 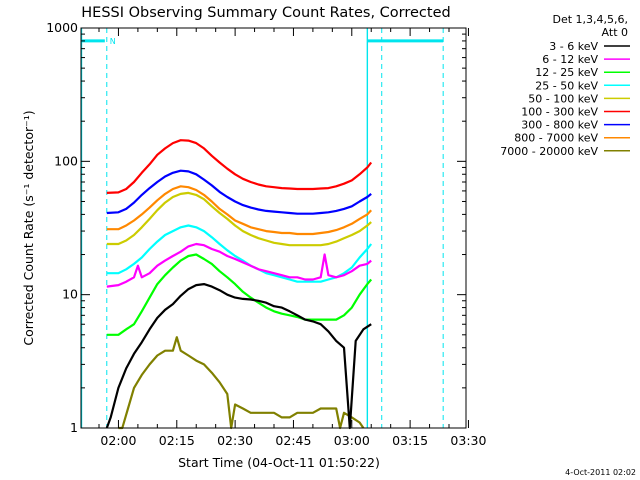 What do you see at coordinates (559, 125) in the screenshot?
I see `legend-label-6: 300 - 800 keV` at bounding box center [559, 125].